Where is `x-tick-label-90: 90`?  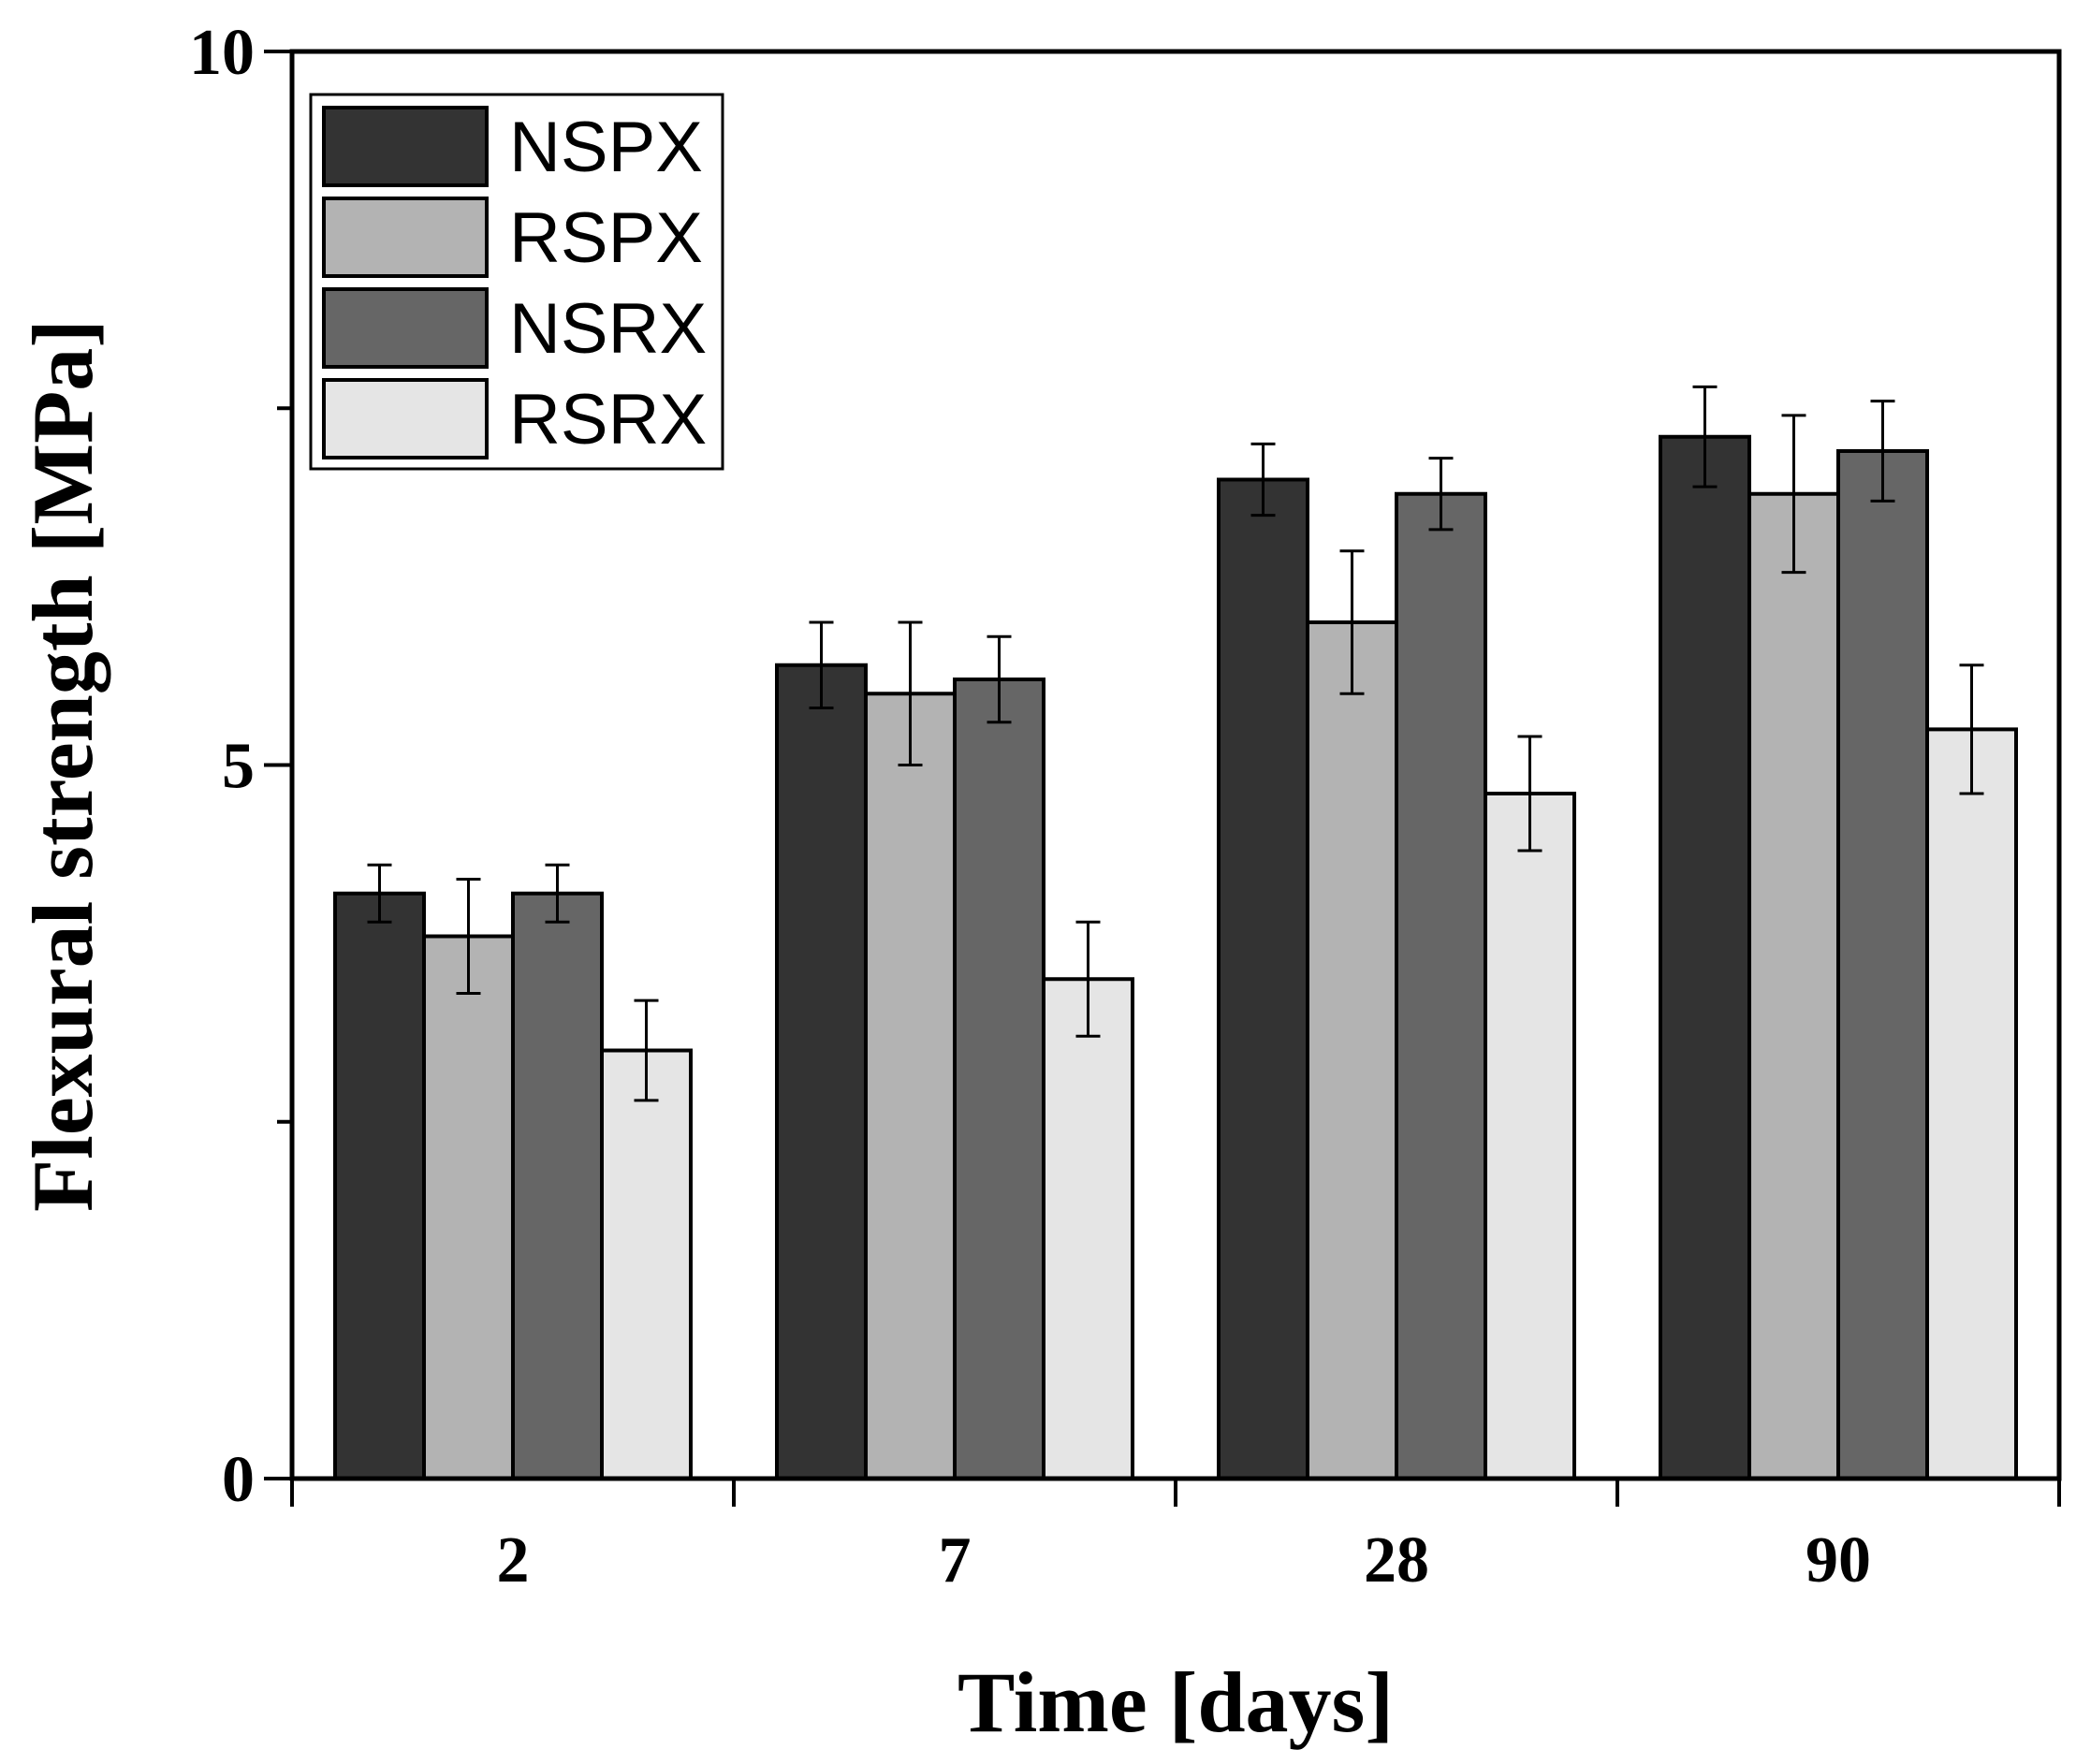
x-tick-label-90: 90 is located at coordinates (1838, 1560).